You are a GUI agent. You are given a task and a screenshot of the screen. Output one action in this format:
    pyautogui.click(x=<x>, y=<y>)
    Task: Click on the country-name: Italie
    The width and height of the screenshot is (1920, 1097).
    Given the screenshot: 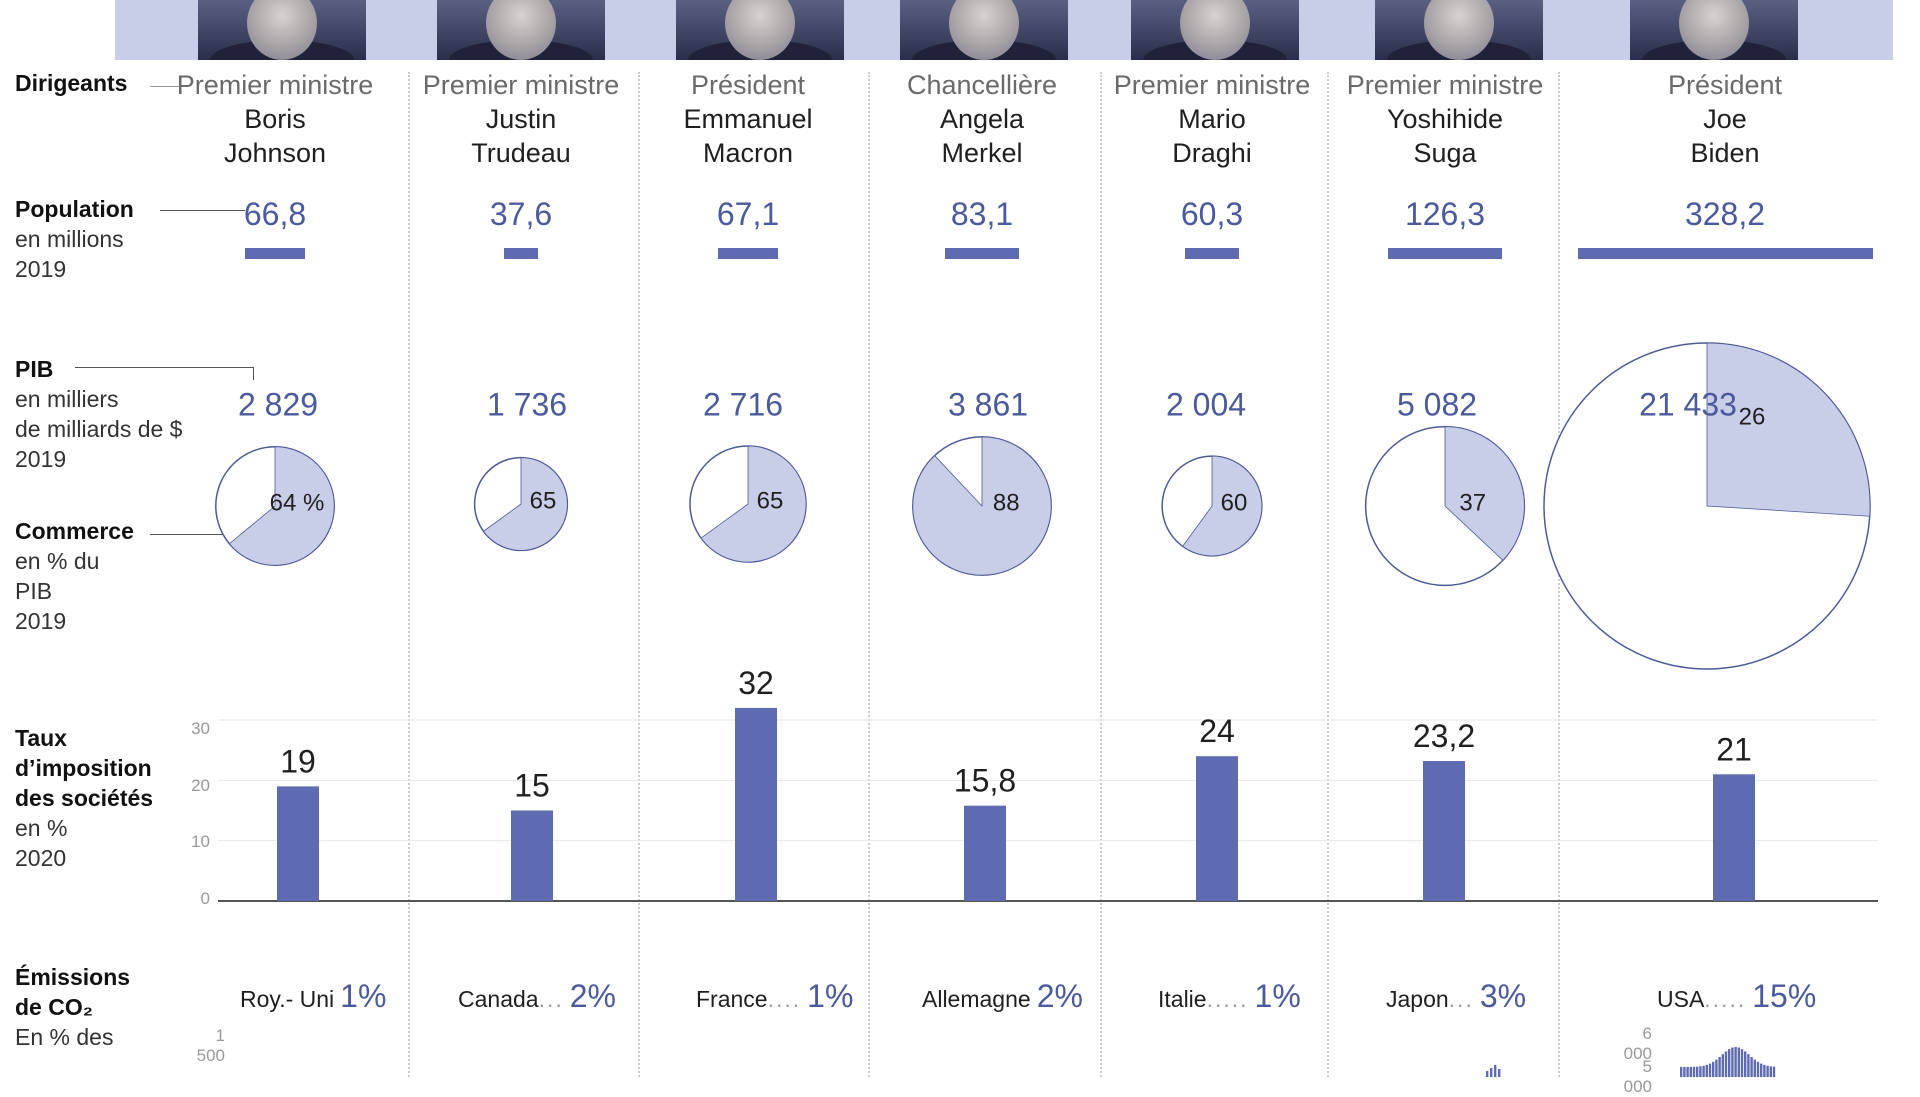 What is the action you would take?
    pyautogui.click(x=1182, y=999)
    